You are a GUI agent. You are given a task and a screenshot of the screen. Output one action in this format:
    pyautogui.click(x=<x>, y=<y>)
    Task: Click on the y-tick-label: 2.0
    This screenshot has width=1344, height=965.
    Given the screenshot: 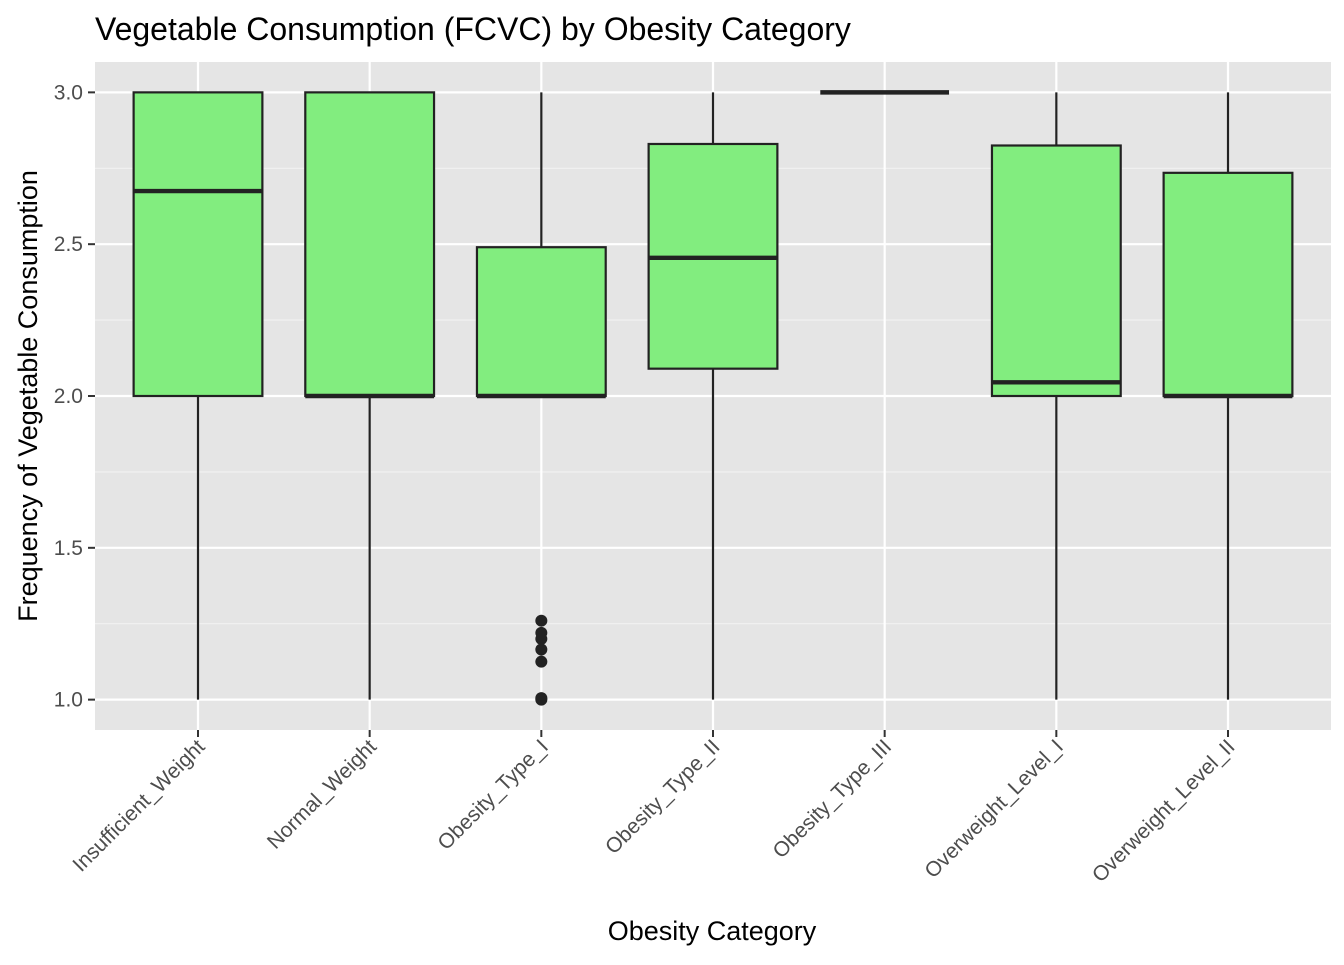 What is the action you would take?
    pyautogui.click(x=68, y=396)
    